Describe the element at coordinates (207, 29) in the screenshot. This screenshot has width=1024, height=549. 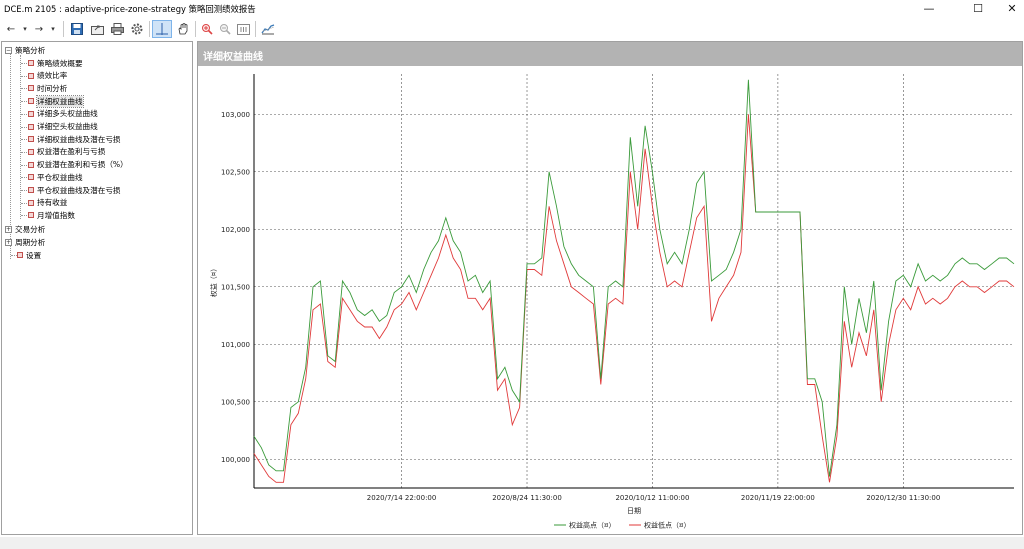
I see `zoom-in-icon` at that location.